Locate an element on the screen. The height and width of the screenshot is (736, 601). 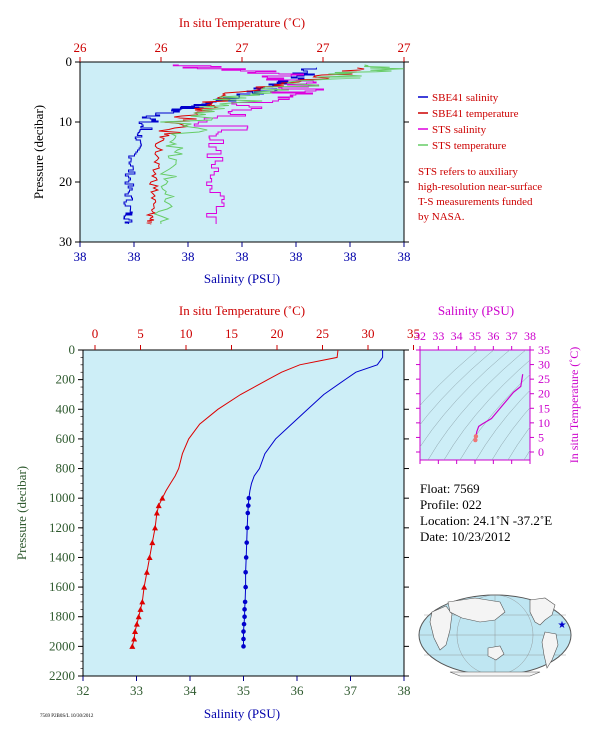
note-line-3: T-S measurements funded is located at coordinates (475, 202).